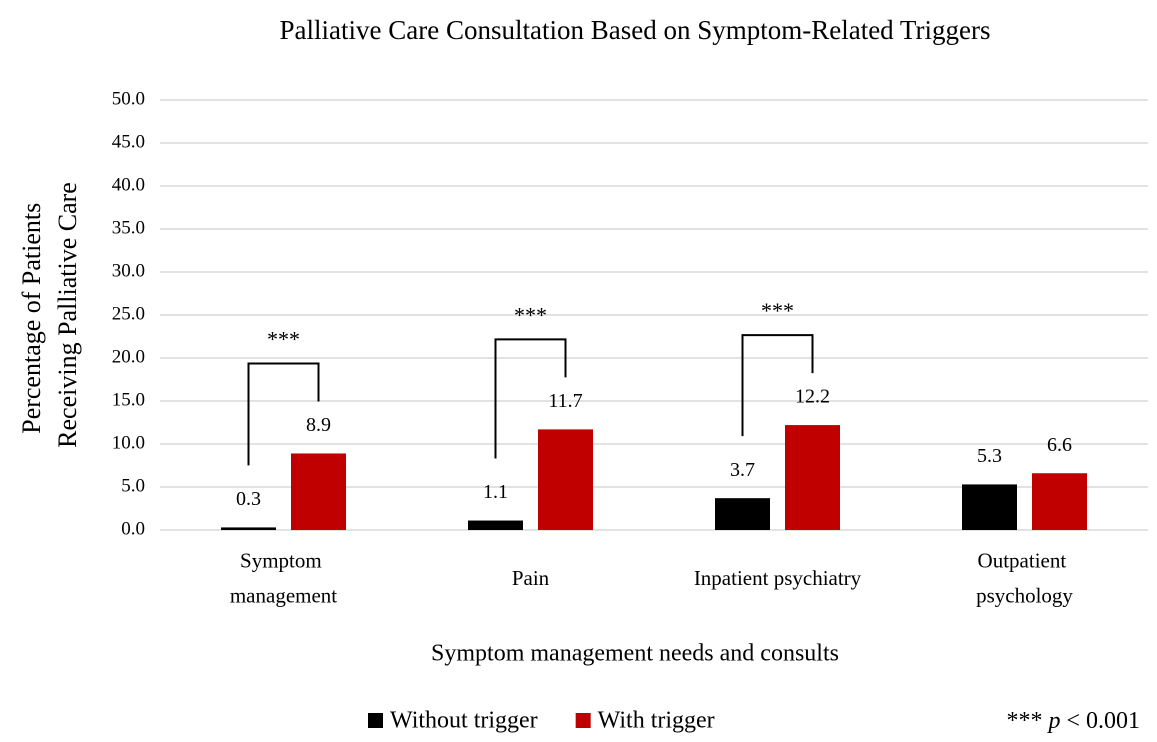 Image resolution: width=1157 pixels, height=742 pixels. What do you see at coordinates (128, 356) in the screenshot?
I see `y-tick-label: 20.0` at bounding box center [128, 356].